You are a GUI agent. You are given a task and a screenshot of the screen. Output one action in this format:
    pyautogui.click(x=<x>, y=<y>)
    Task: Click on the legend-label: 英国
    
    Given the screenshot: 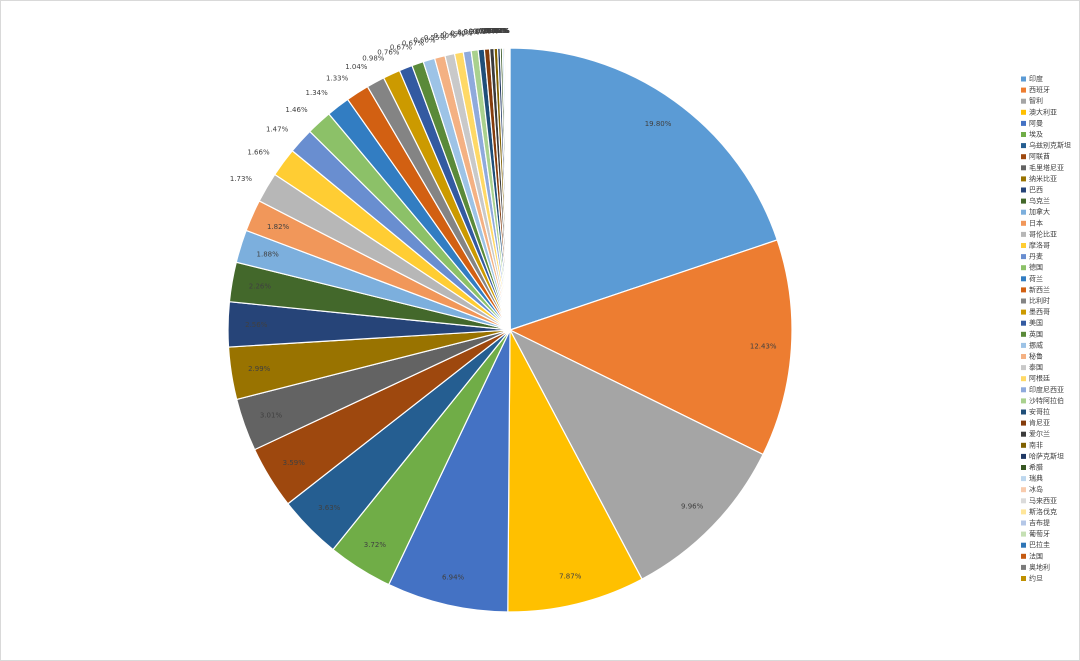 What is the action you would take?
    pyautogui.click(x=1036, y=333)
    